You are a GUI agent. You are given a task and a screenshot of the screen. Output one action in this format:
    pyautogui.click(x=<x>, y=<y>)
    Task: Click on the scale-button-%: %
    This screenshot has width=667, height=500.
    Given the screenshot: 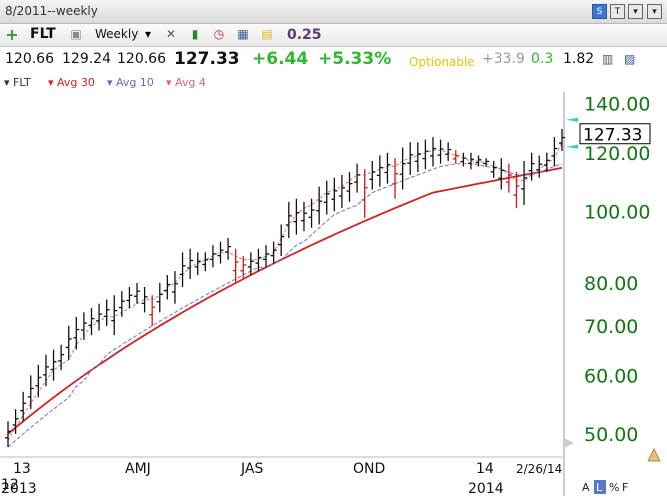 What is the action you would take?
    pyautogui.click(x=614, y=487)
    